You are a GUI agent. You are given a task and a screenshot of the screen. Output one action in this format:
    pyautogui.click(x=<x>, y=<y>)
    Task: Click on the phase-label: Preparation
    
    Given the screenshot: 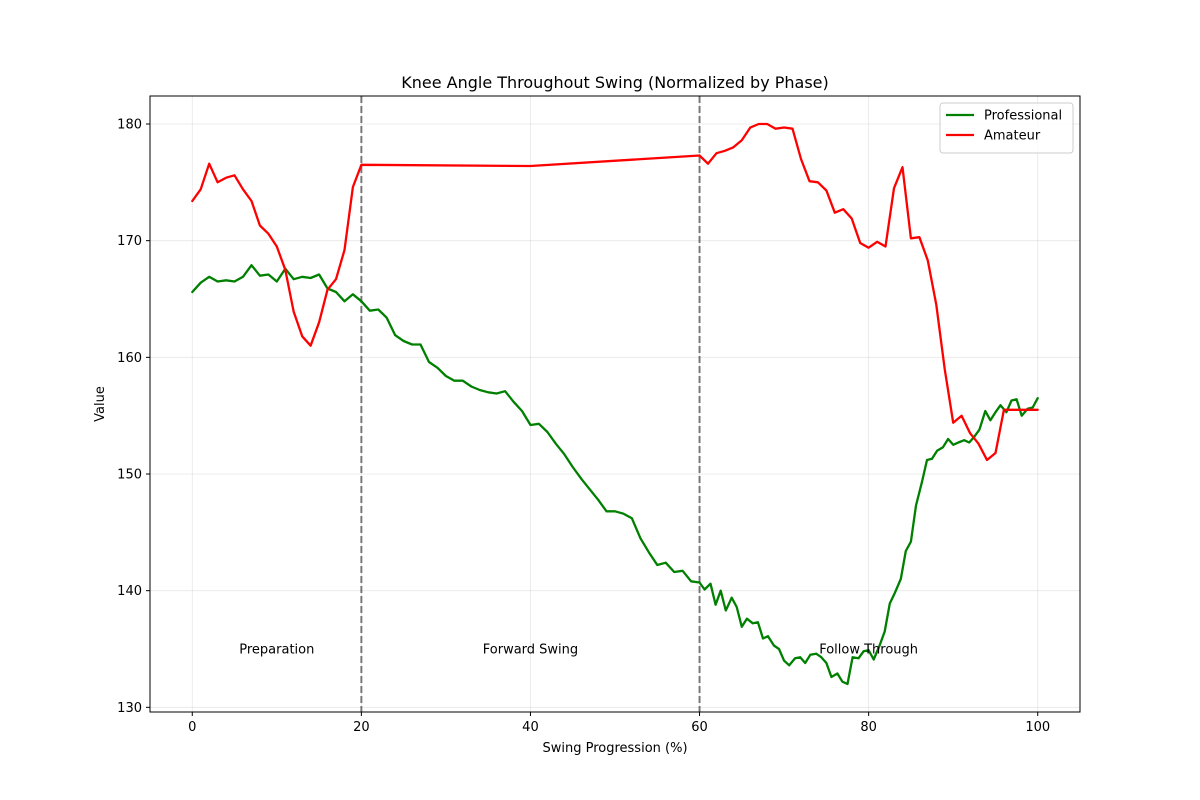 What is the action you would take?
    pyautogui.click(x=276, y=650)
    